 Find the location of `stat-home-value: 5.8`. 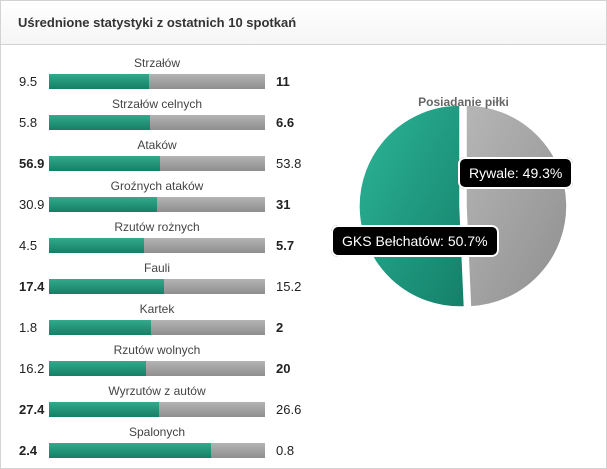

stat-home-value: 5.8 is located at coordinates (28, 122).